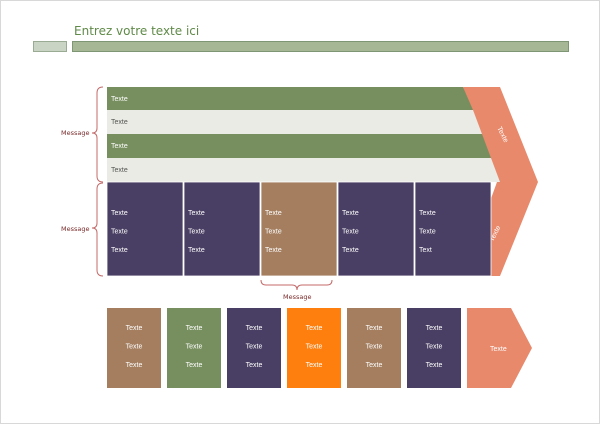  I want to click on title-accent-bar, so click(320, 46).